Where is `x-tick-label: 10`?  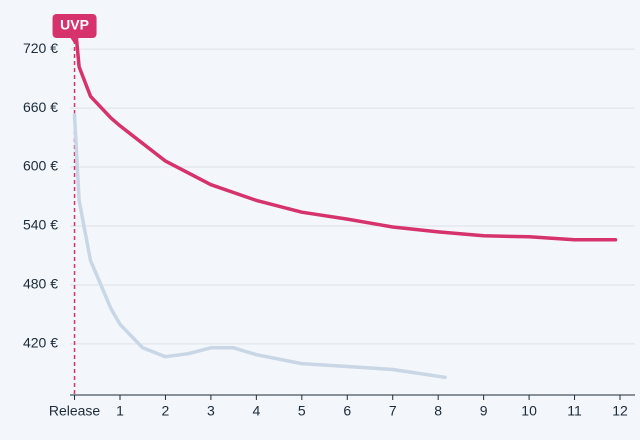
x-tick-label: 10 is located at coordinates (529, 411).